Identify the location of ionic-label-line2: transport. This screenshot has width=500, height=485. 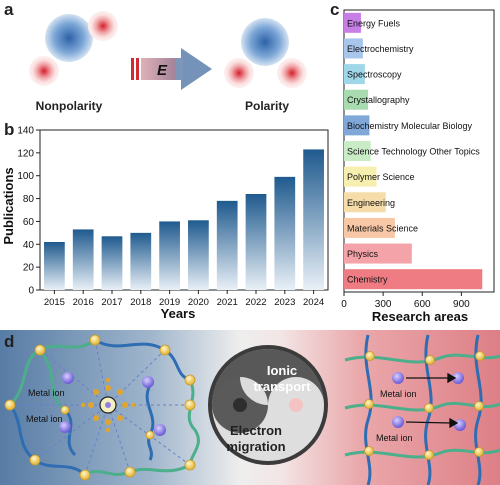
(282, 386).